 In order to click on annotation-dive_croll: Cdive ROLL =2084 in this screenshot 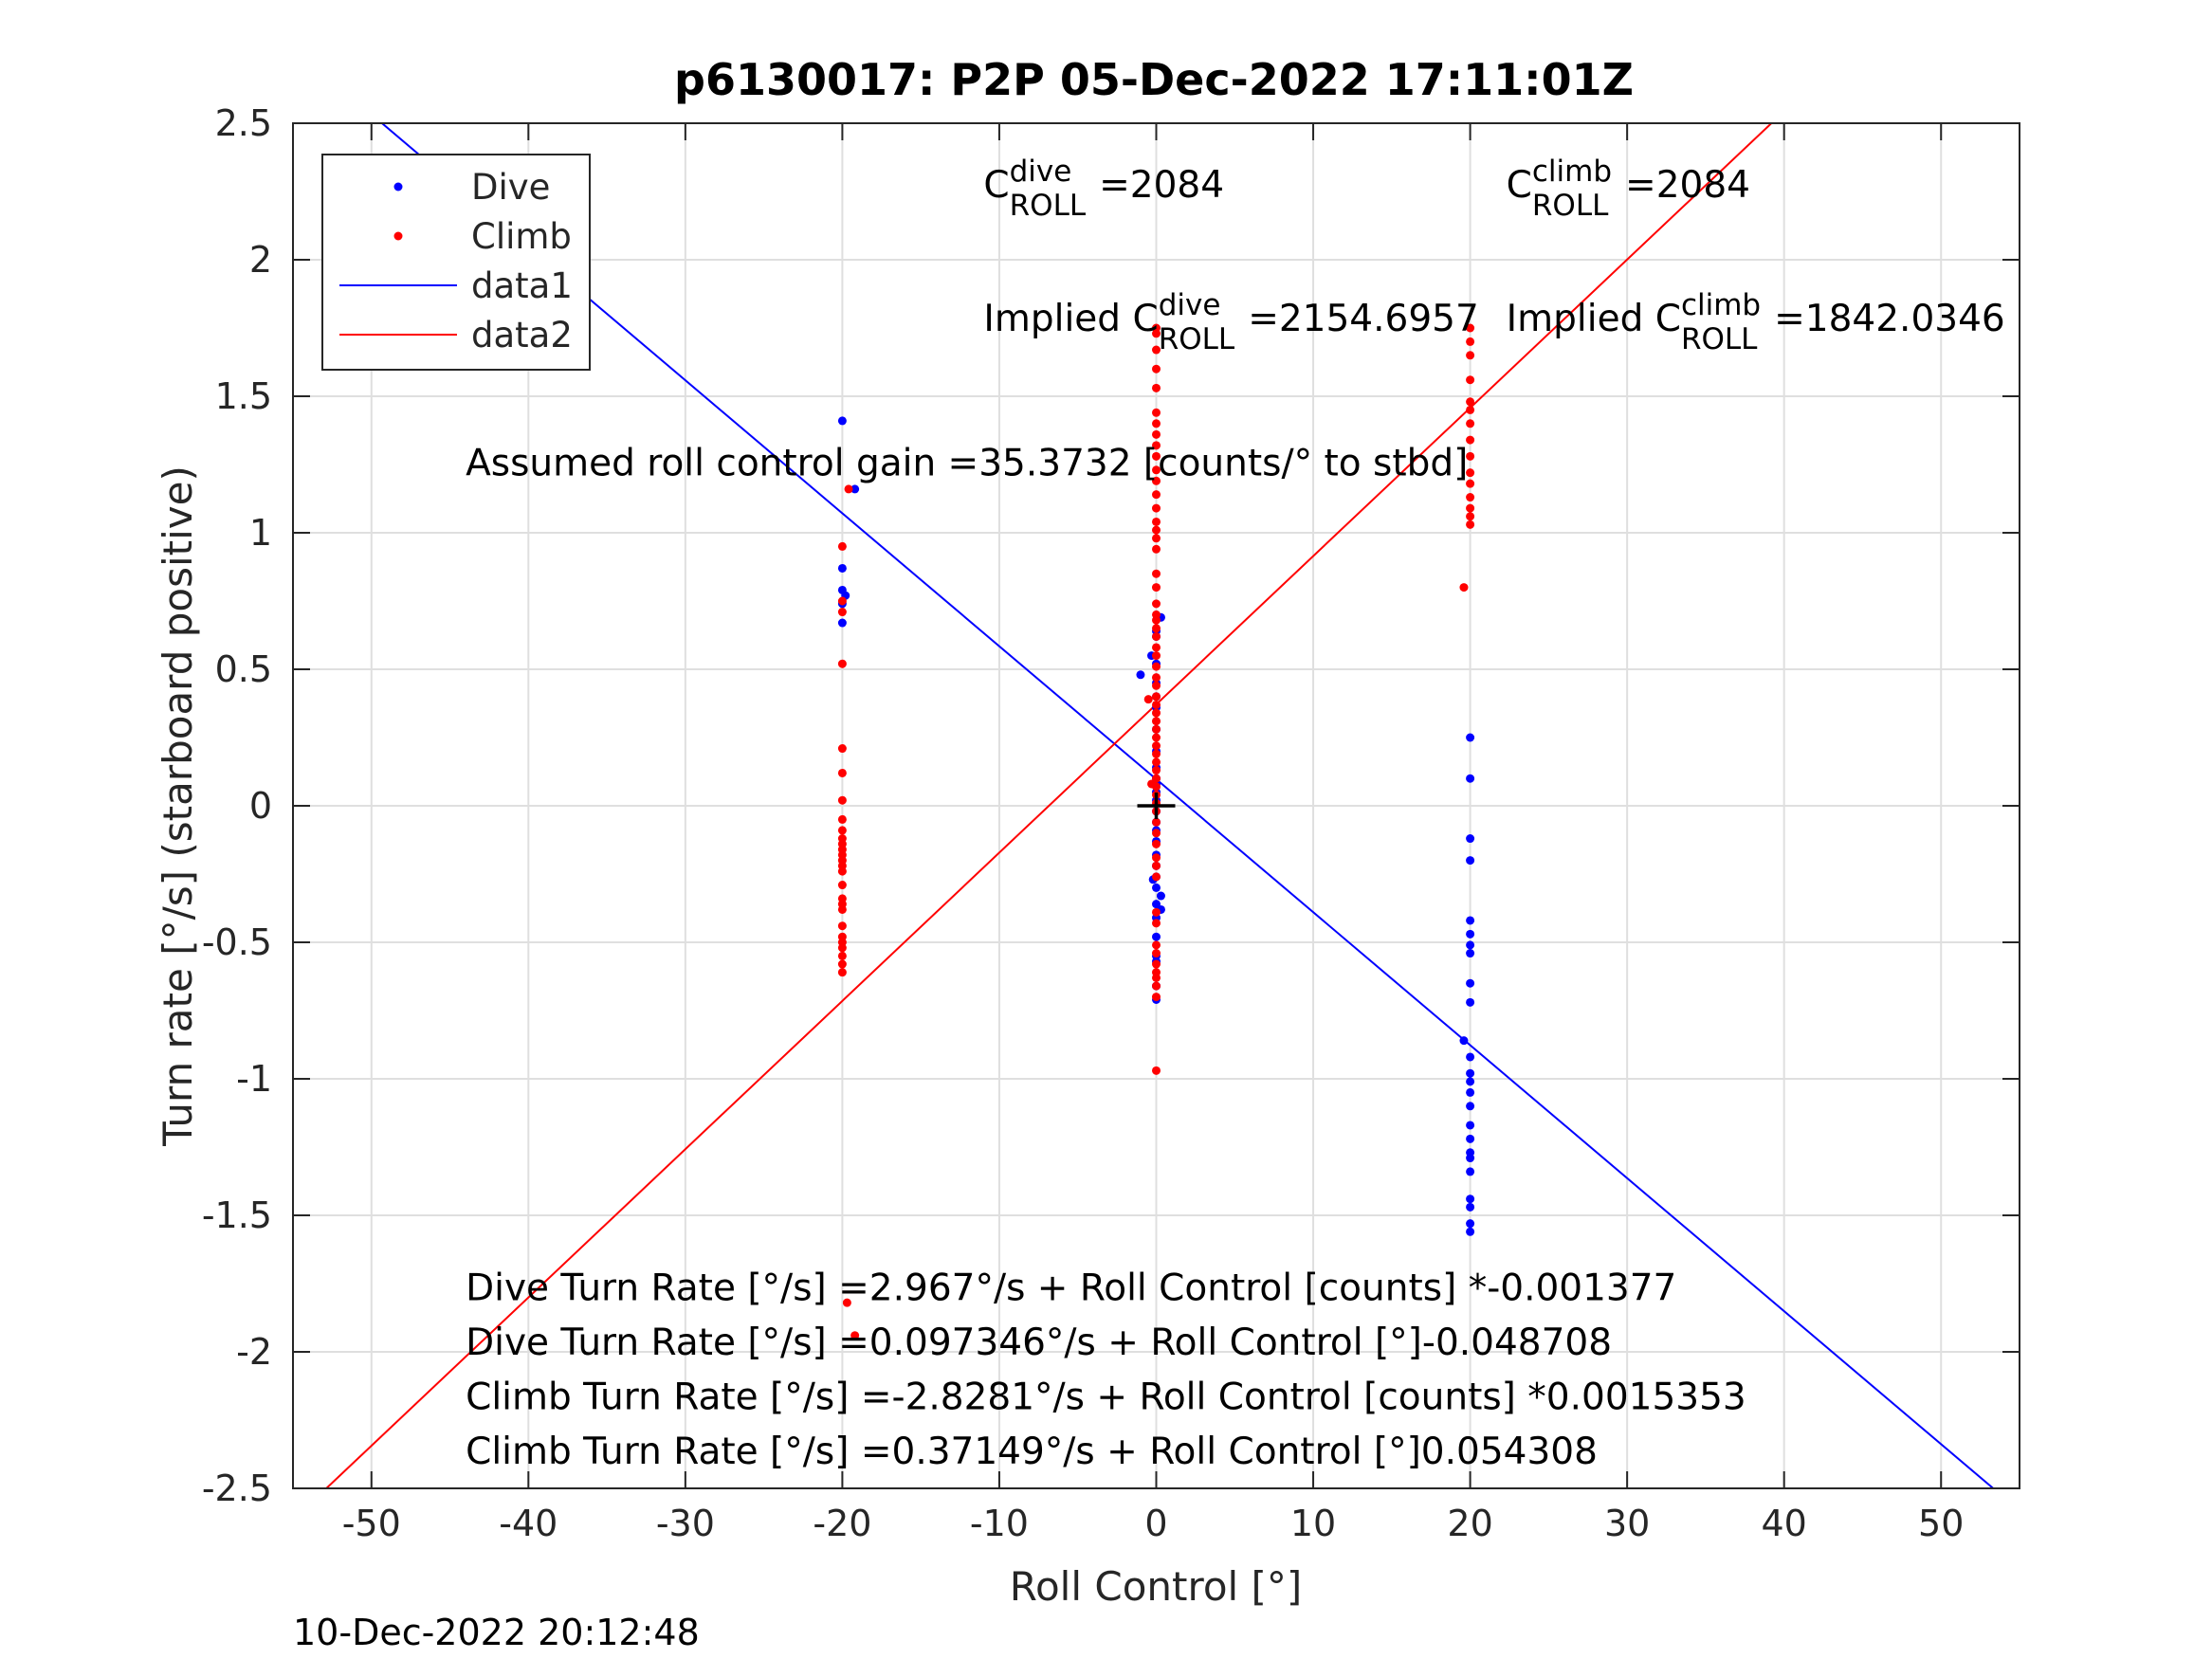, I will do `click(1103, 189)`.